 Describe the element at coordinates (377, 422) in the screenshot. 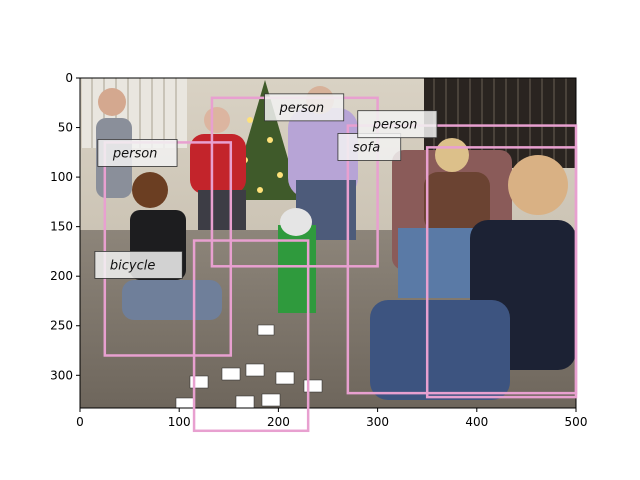

I see `x-tick-label: 300` at that location.